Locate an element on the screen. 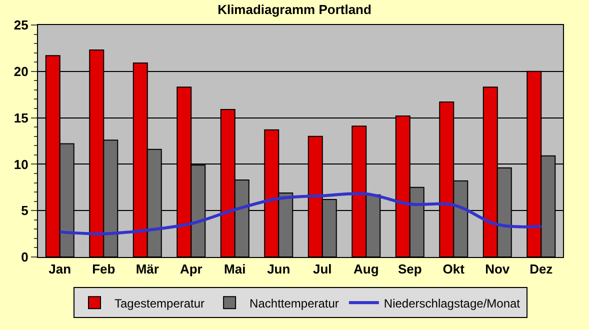 The height and width of the screenshot is (330, 589). line-series is located at coordinates (300, 214).